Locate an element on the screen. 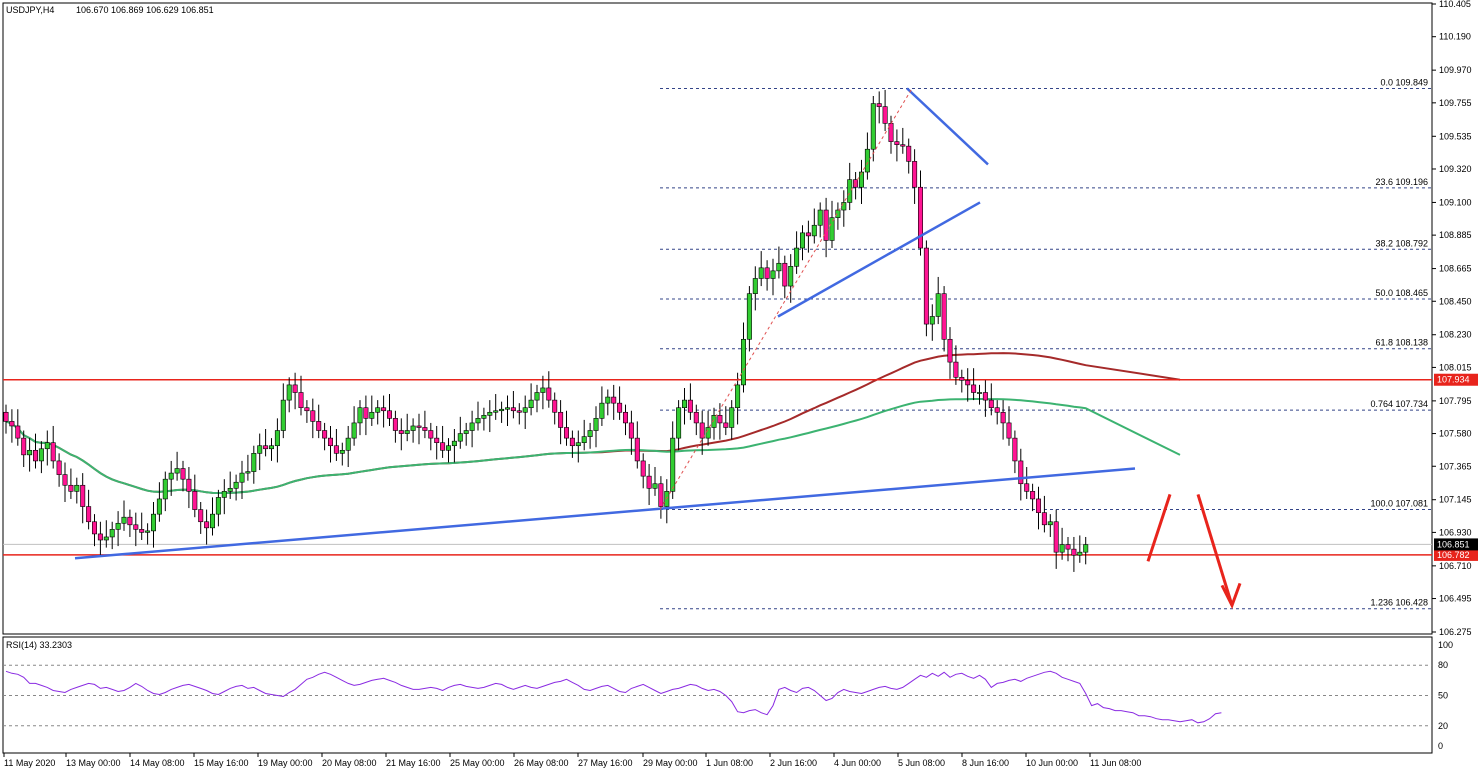  channel-resistance-line is located at coordinates (947, 126).